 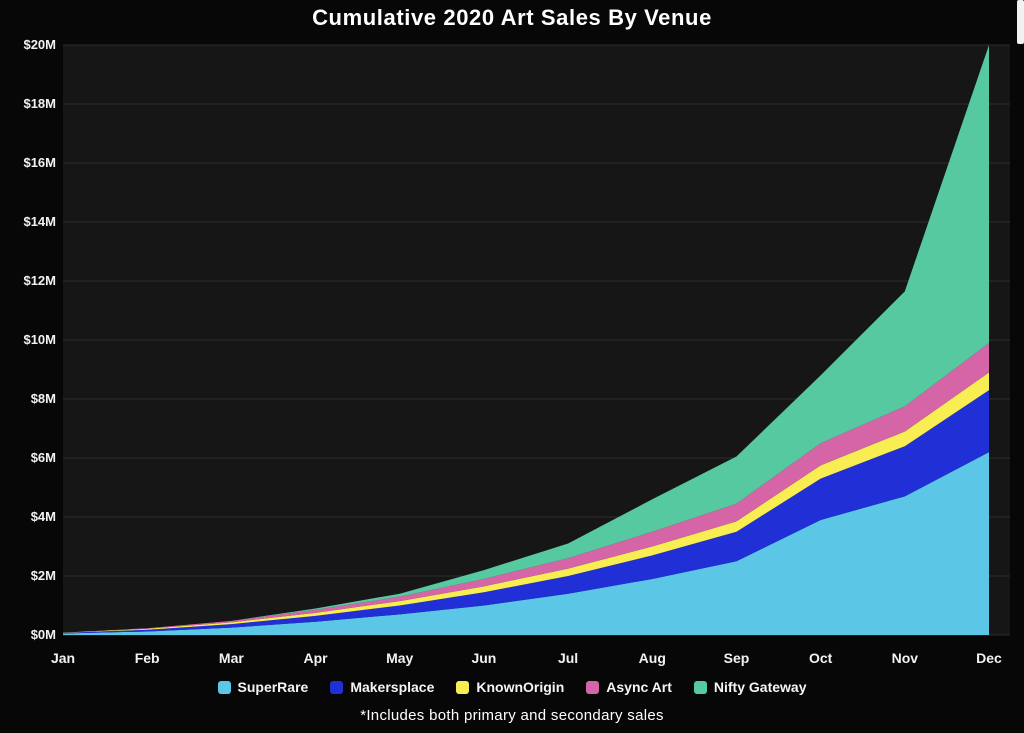 What do you see at coordinates (760, 687) in the screenshot?
I see `legend-label: Nifty Gateway` at bounding box center [760, 687].